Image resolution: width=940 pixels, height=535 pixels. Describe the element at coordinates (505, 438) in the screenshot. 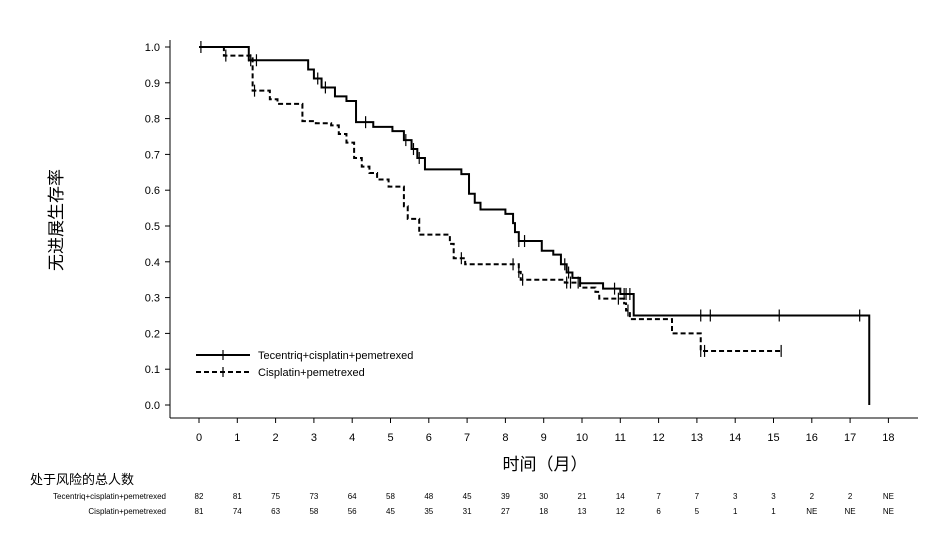

I see `x-tick-label: 8` at that location.